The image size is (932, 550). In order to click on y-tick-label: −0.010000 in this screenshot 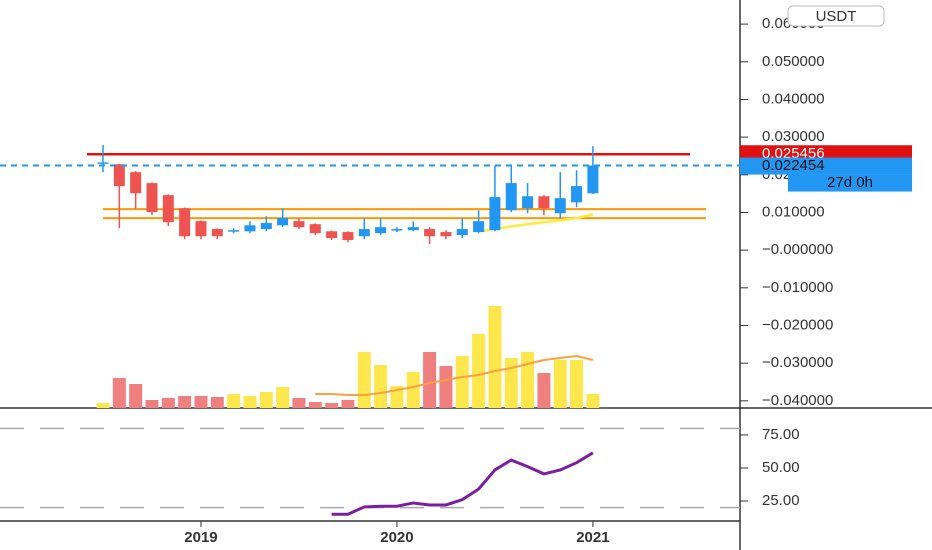, I will do `click(797, 287)`.